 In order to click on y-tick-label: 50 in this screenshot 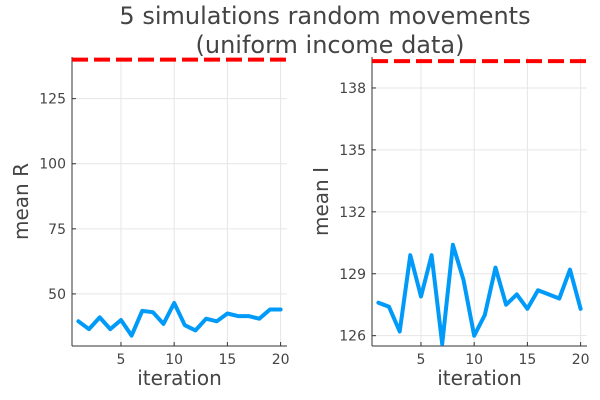, I will do `click(57, 295)`.